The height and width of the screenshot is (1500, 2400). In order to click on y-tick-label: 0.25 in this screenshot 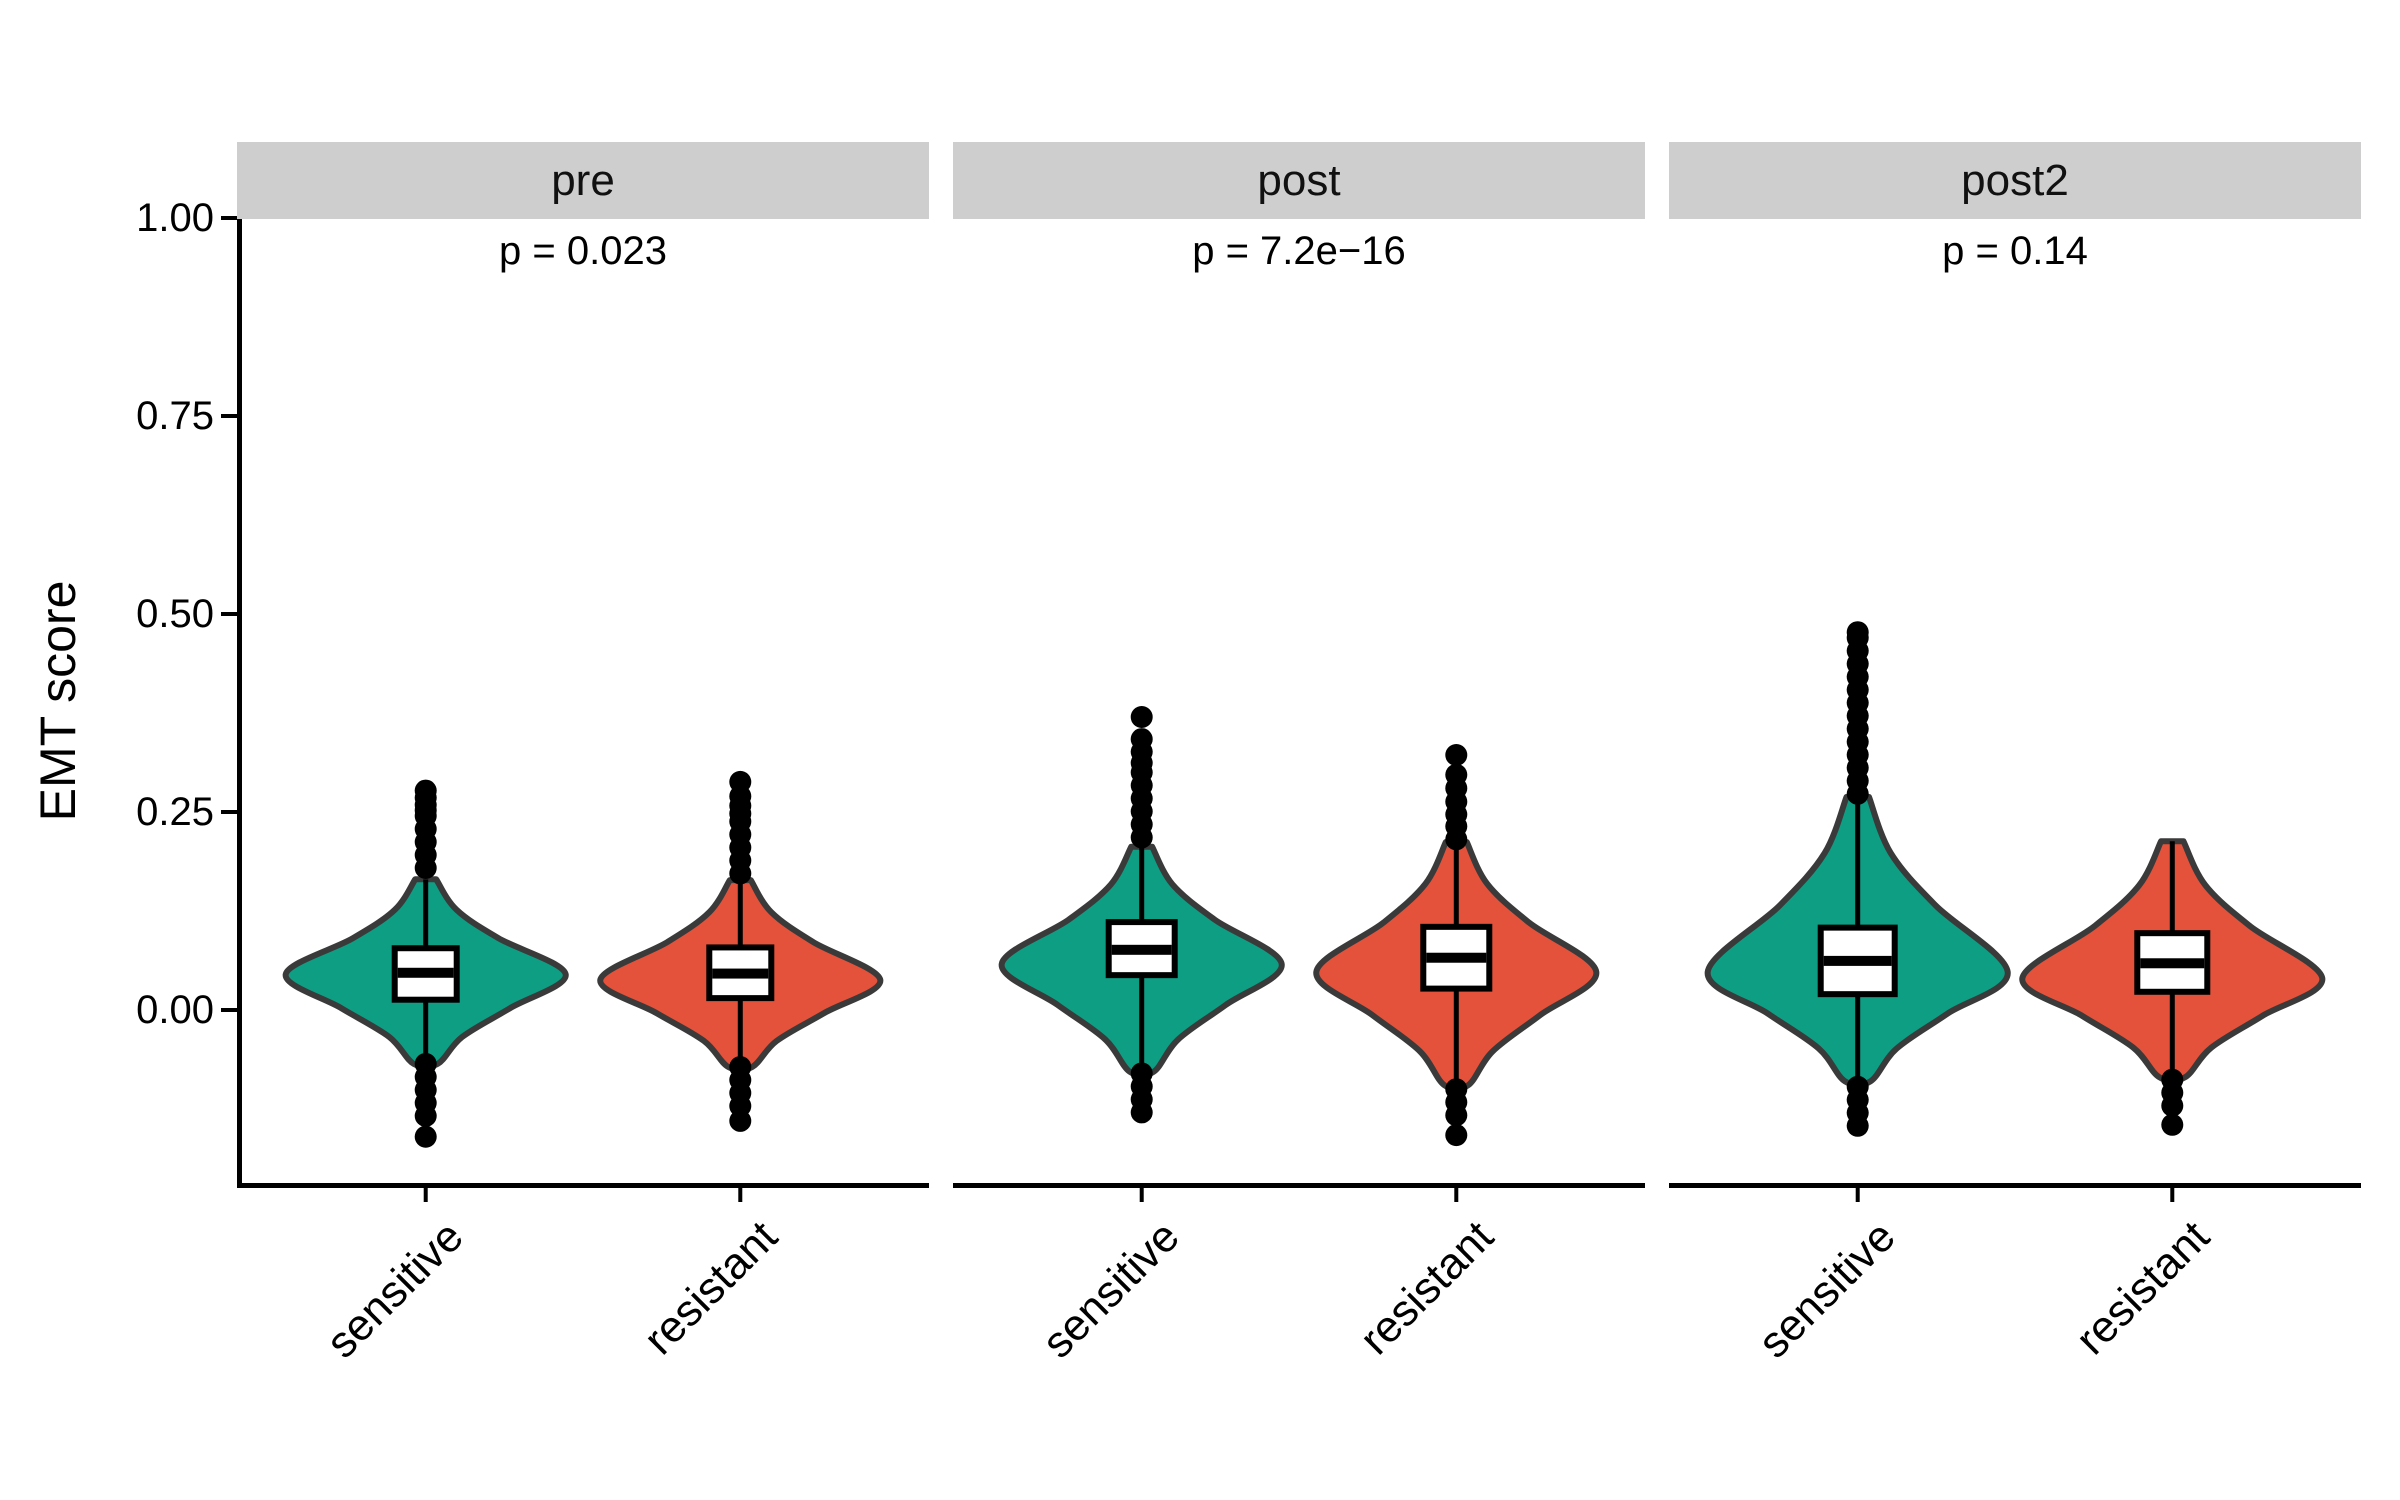, I will do `click(175, 811)`.